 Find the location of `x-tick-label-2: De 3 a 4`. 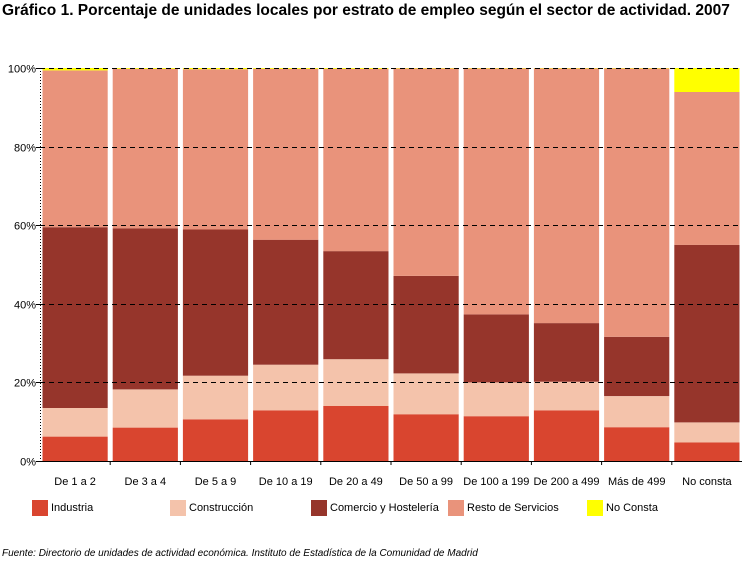

x-tick-label-2: De 3 a 4 is located at coordinates (146, 482).